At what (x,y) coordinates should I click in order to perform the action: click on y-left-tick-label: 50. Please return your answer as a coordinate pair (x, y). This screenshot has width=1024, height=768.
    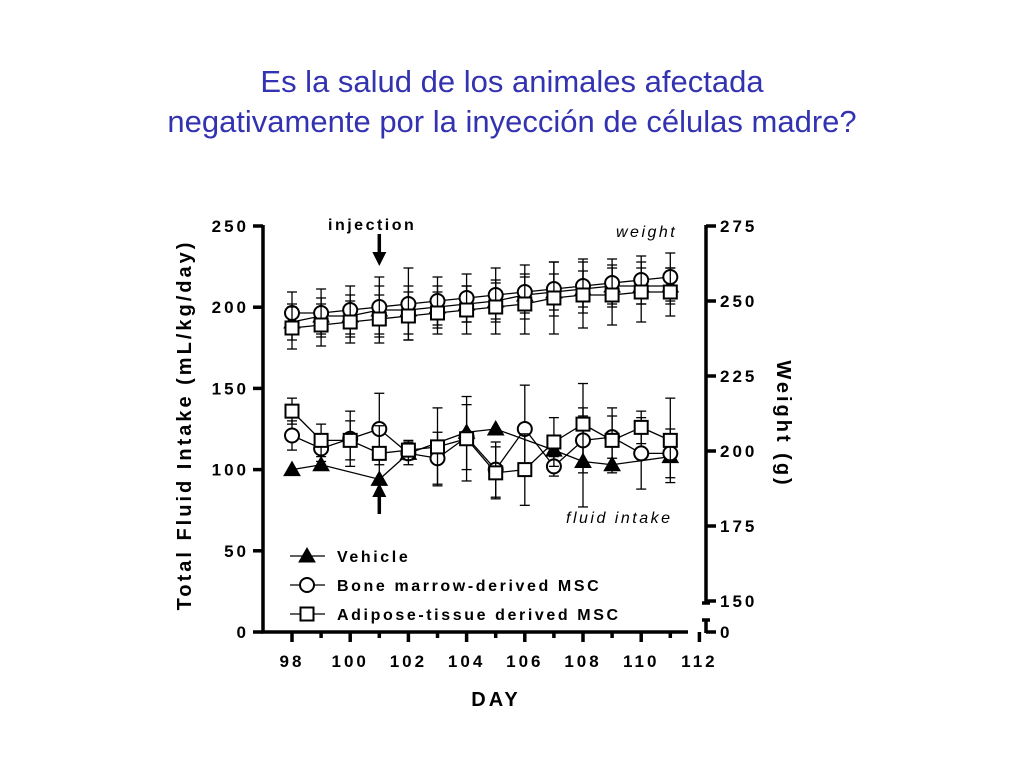
    Looking at the image, I should click on (236, 551).